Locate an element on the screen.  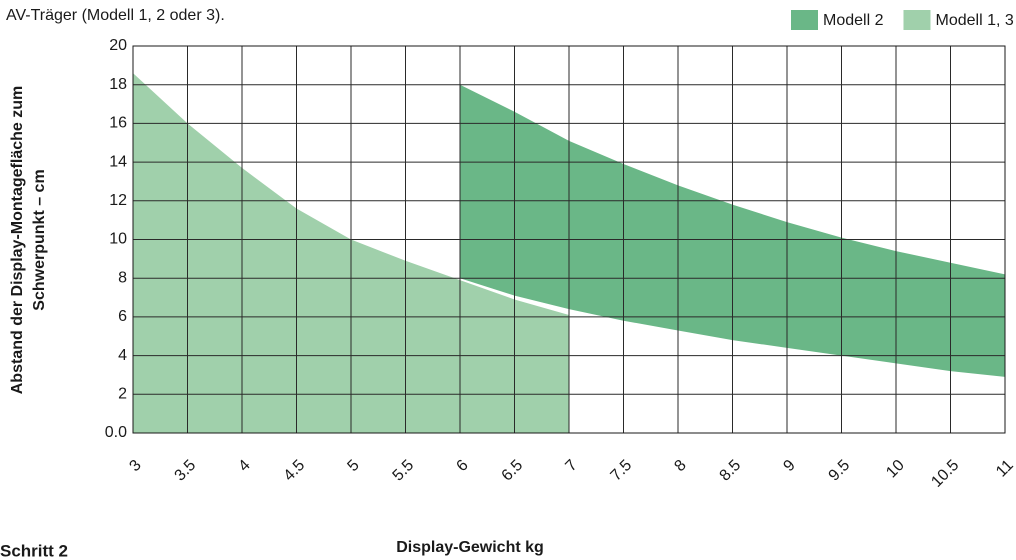
x-tick-label: 5 is located at coordinates (353, 466).